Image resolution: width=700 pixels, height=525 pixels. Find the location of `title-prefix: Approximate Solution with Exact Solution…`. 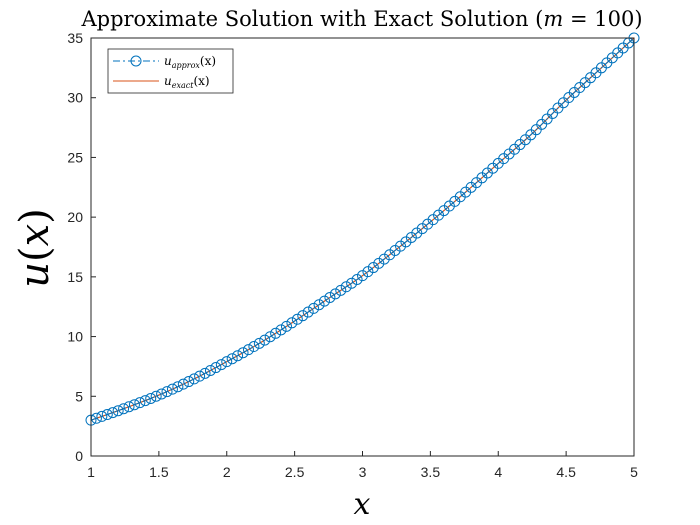

title-prefix: Approximate Solution with Exact Solution… is located at coordinates (311, 19).